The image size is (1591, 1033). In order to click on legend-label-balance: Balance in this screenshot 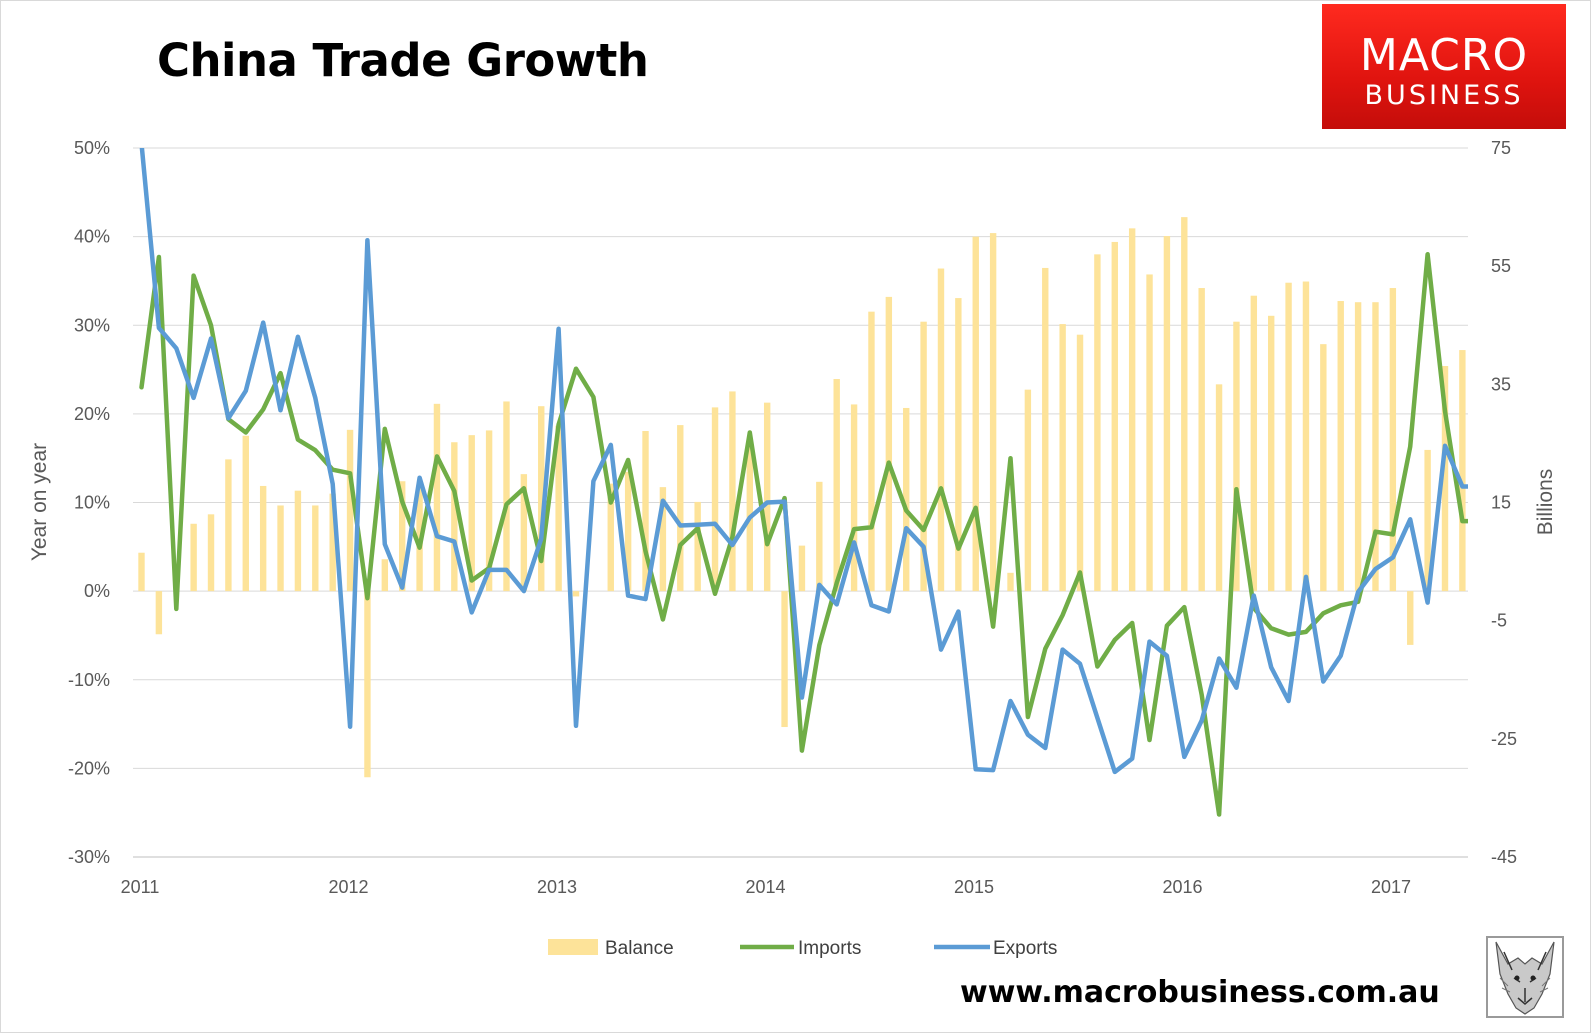, I will do `click(639, 948)`.